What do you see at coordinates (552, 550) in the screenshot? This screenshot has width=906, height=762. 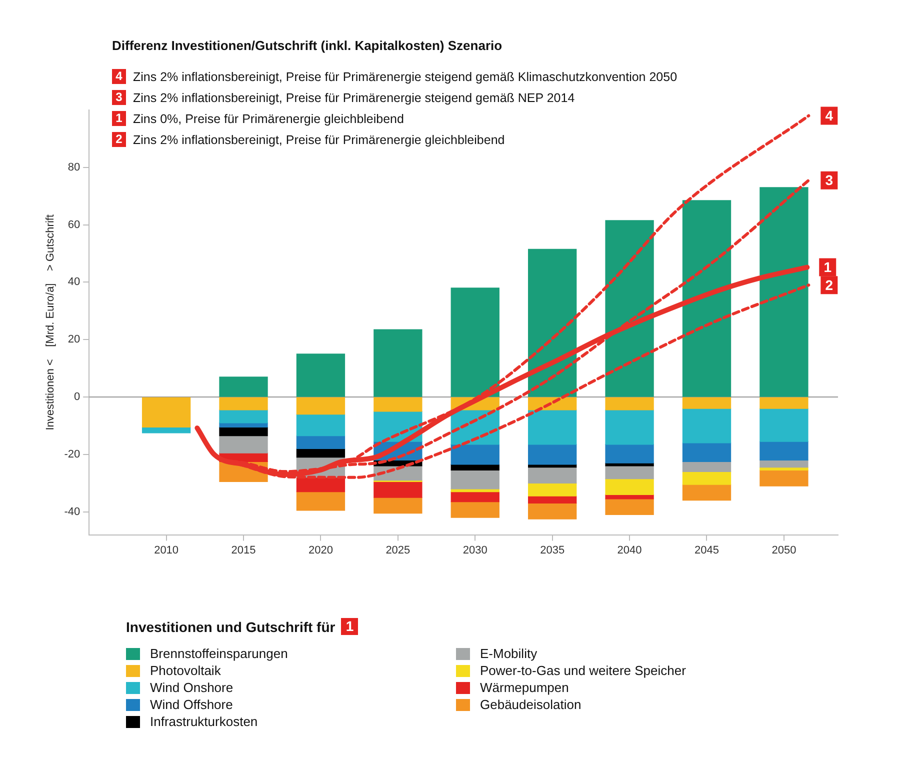 I see `x-tick-label: 2035` at bounding box center [552, 550].